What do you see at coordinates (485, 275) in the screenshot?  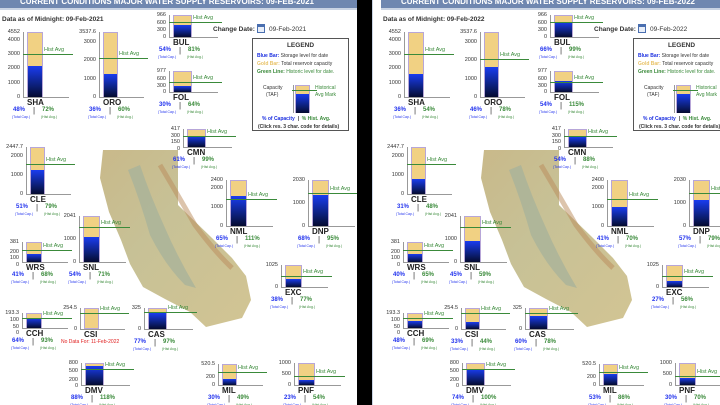 I see `pct-hist-avg: 59%` at bounding box center [485, 275].